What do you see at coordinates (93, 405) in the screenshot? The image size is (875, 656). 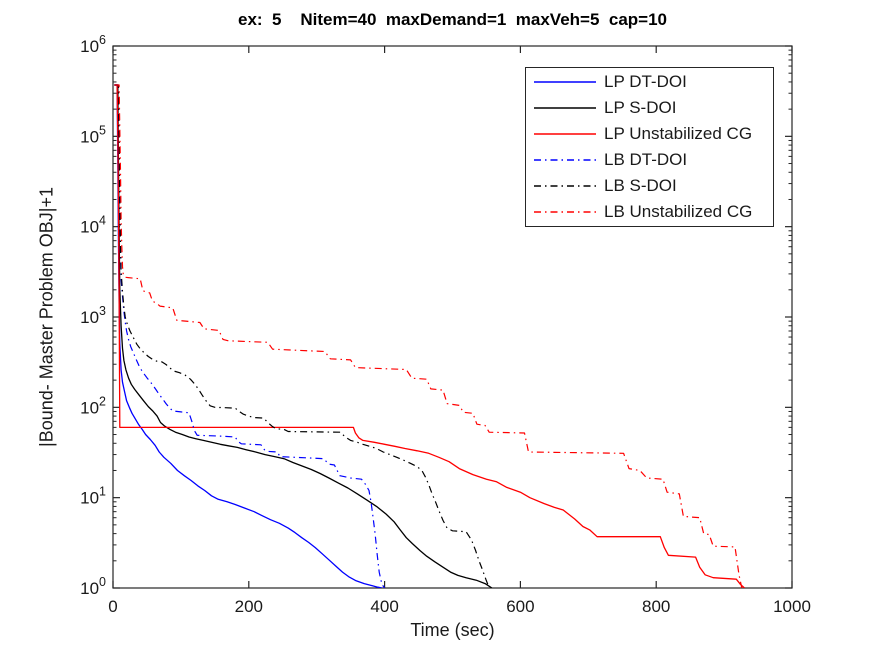 I see `y-tick-label: 10²` at bounding box center [93, 405].